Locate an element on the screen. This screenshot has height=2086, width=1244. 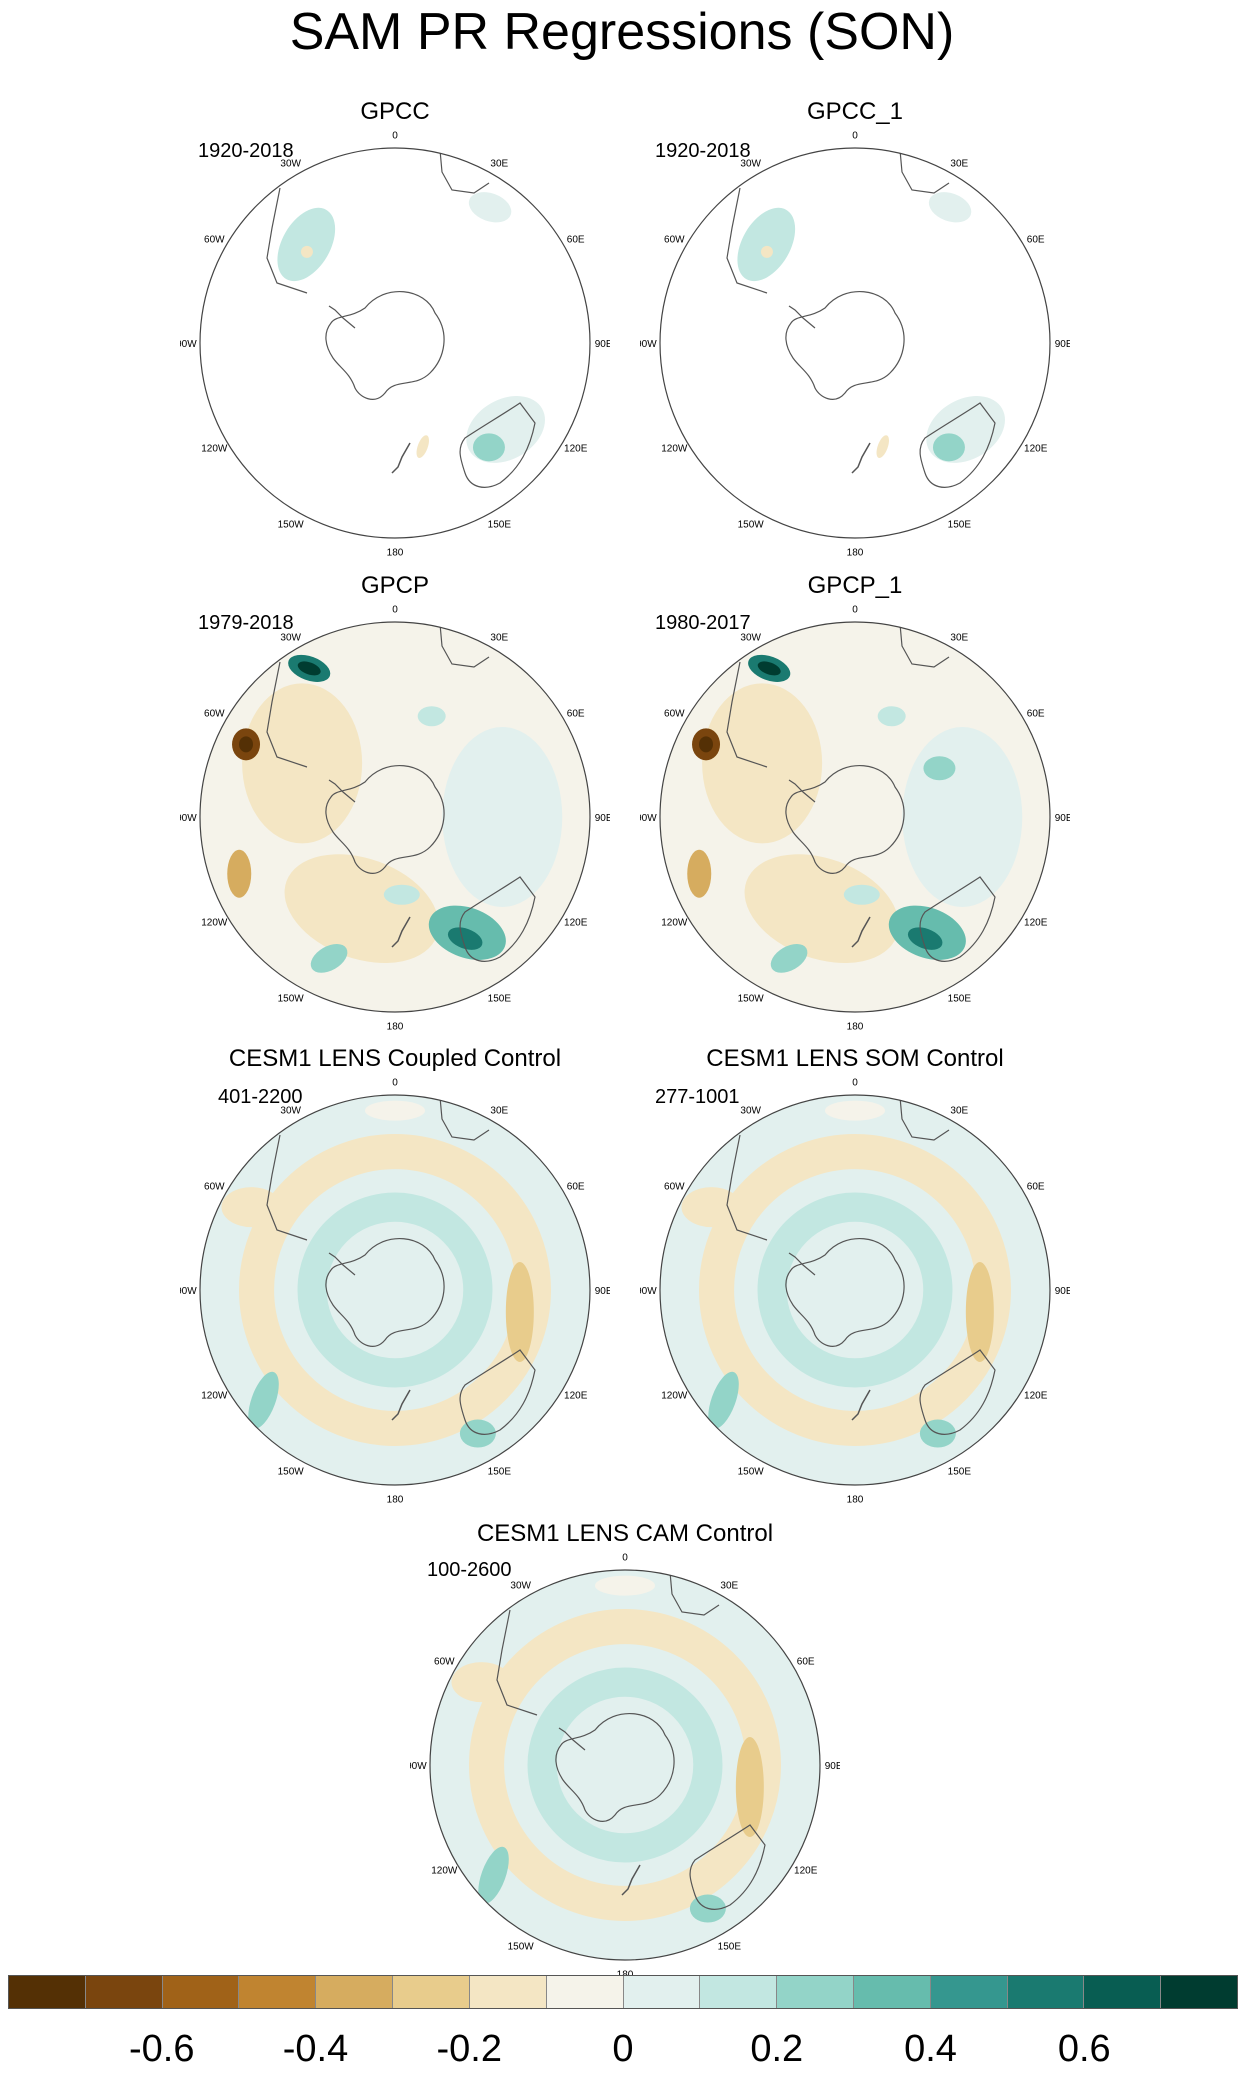
panel-year-range: 100-2600 is located at coordinates (469, 1570).